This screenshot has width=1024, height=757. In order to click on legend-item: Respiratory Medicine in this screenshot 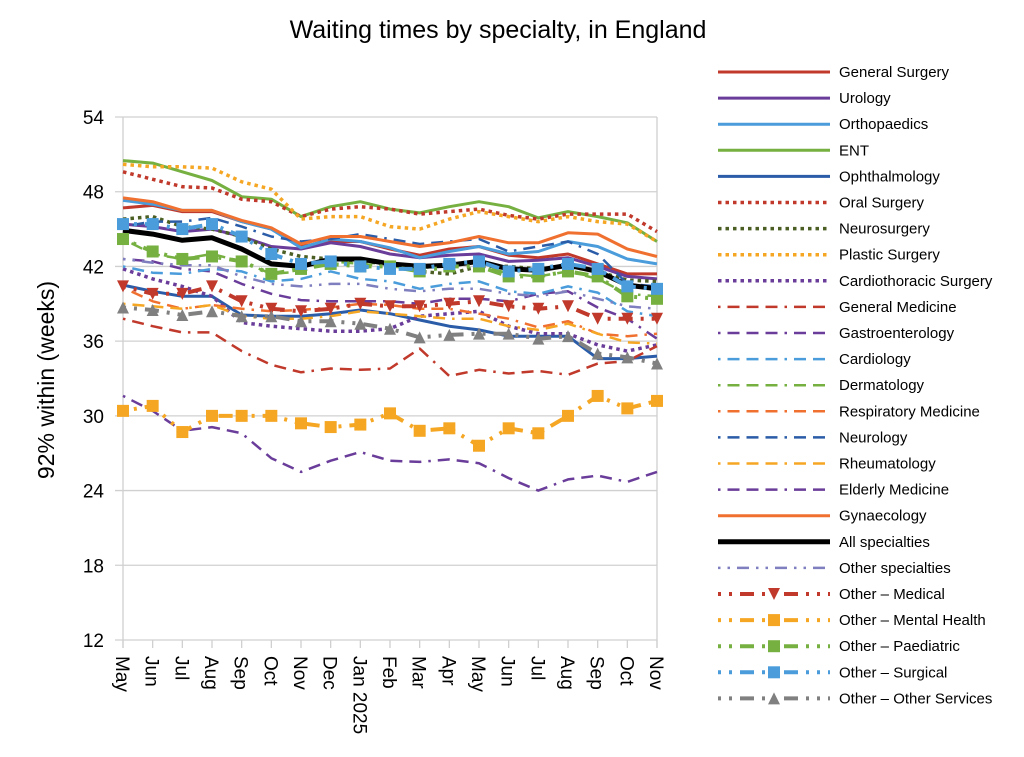, I will do `click(849, 411)`.